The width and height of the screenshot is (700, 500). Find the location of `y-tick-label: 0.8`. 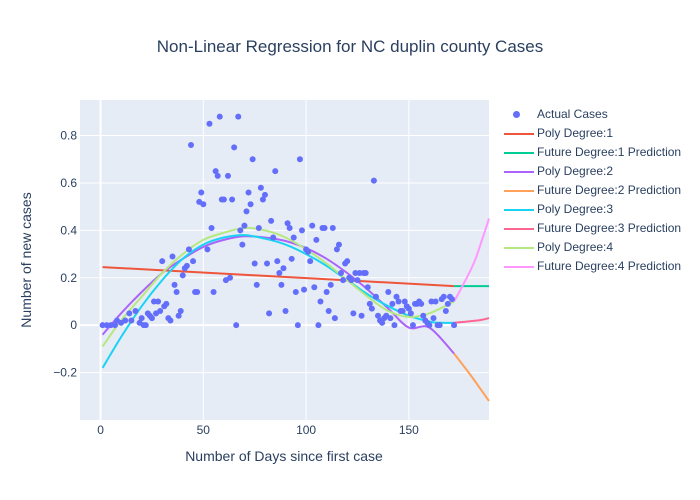

y-tick-label: 0.8 is located at coordinates (68, 136).